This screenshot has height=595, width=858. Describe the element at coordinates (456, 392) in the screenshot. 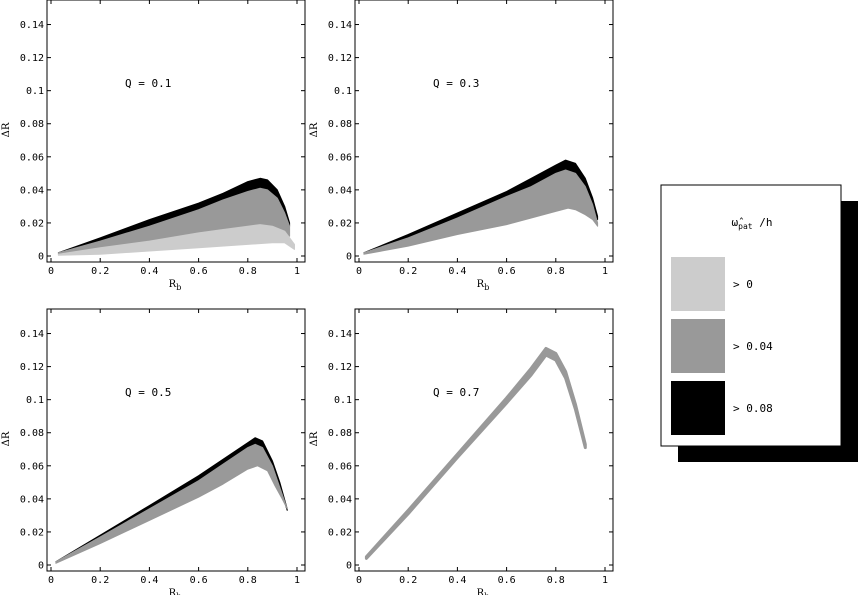

I see `panel-annotation: Q = 0.7` at that location.